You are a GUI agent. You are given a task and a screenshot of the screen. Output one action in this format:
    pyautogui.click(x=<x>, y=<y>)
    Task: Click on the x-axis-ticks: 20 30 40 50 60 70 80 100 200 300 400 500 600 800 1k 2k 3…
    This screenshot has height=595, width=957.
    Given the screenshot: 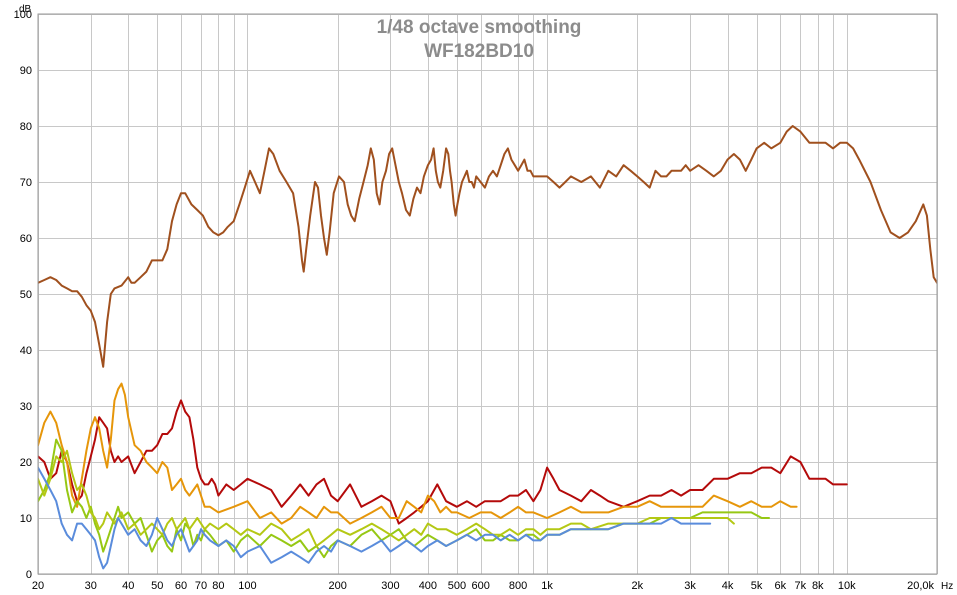 What is the action you would take?
    pyautogui.click(x=483, y=586)
    